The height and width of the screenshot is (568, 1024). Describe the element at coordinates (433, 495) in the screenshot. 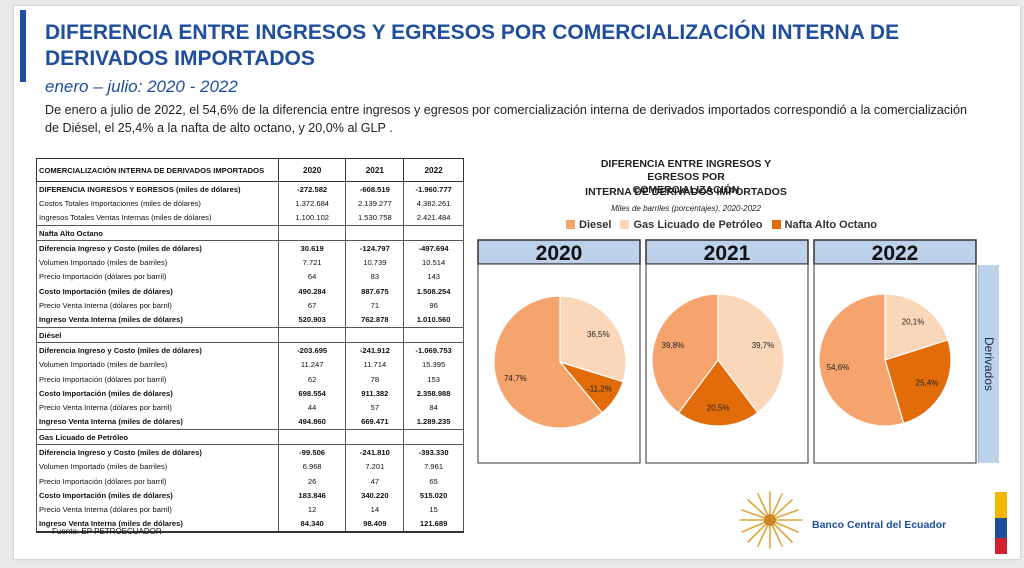

I see `table-cell-value: 515.020` at that location.